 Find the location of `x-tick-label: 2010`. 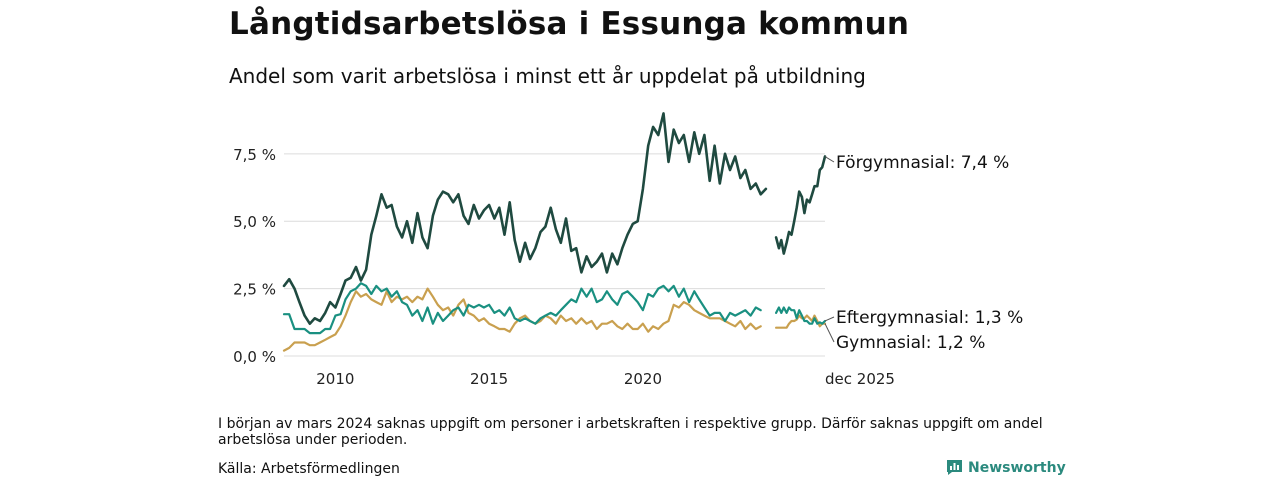

x-tick-label: 2010 is located at coordinates (335, 379).